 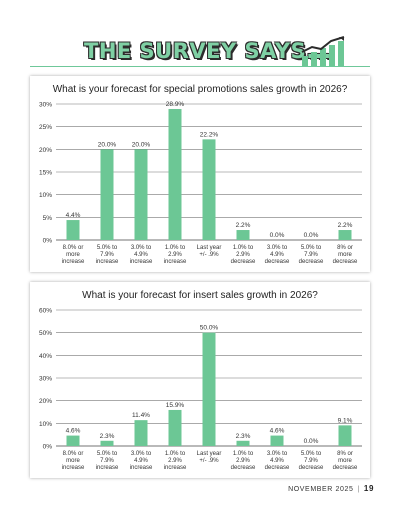 I want to click on x-tick-label: 5.0% to 7.9% increase, so click(x=107, y=461).